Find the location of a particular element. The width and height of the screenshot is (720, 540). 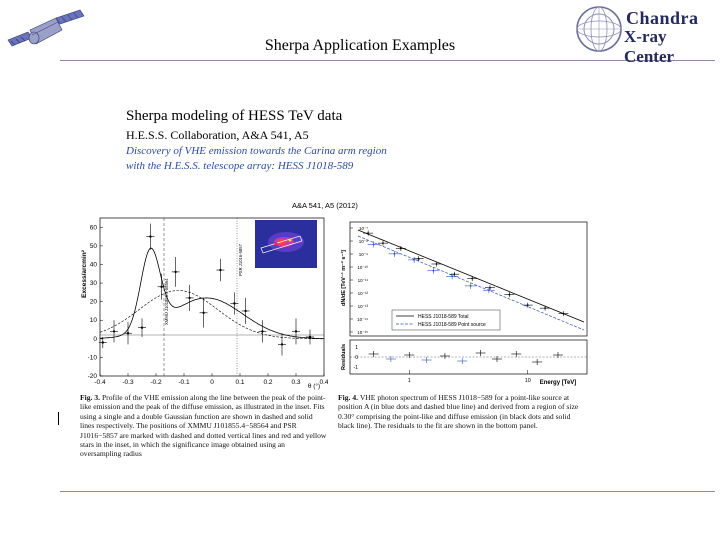

fig4-ylabel: dN/dE [TeV⁻¹ m⁻² s⁻¹] is located at coordinates (343, 278).